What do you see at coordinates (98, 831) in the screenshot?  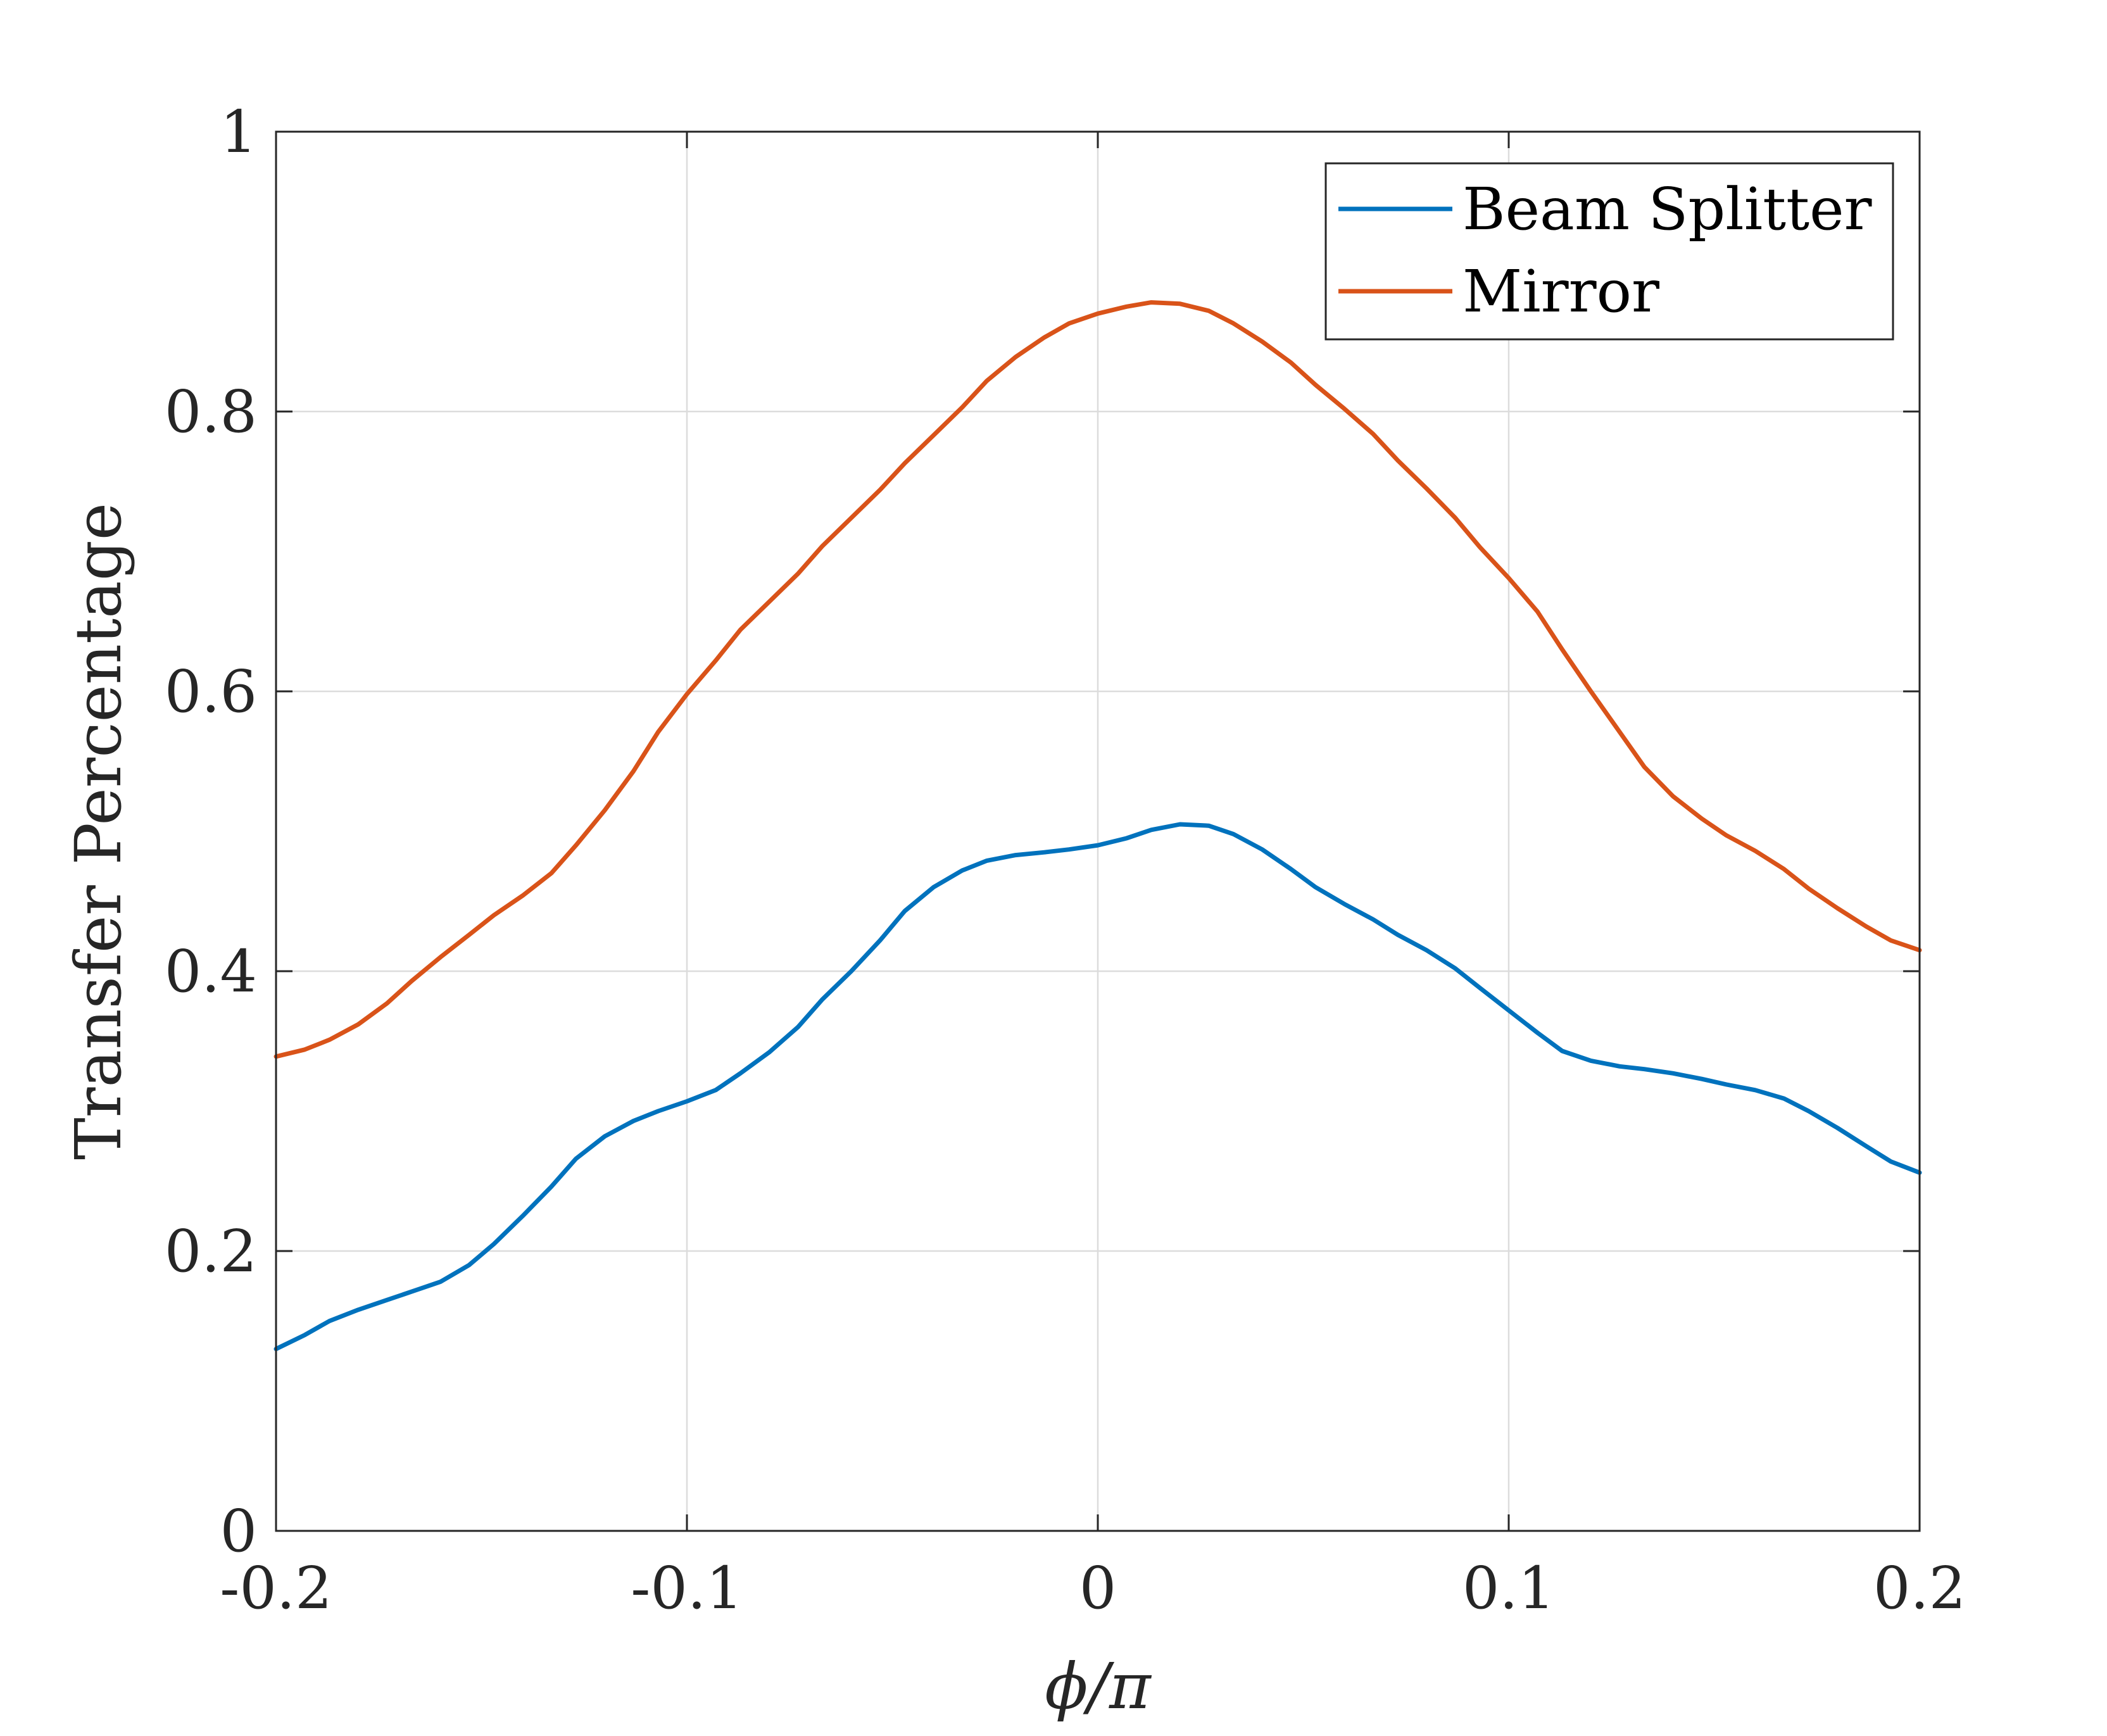 I see `y-axis-title: Transfer Percentage` at bounding box center [98, 831].